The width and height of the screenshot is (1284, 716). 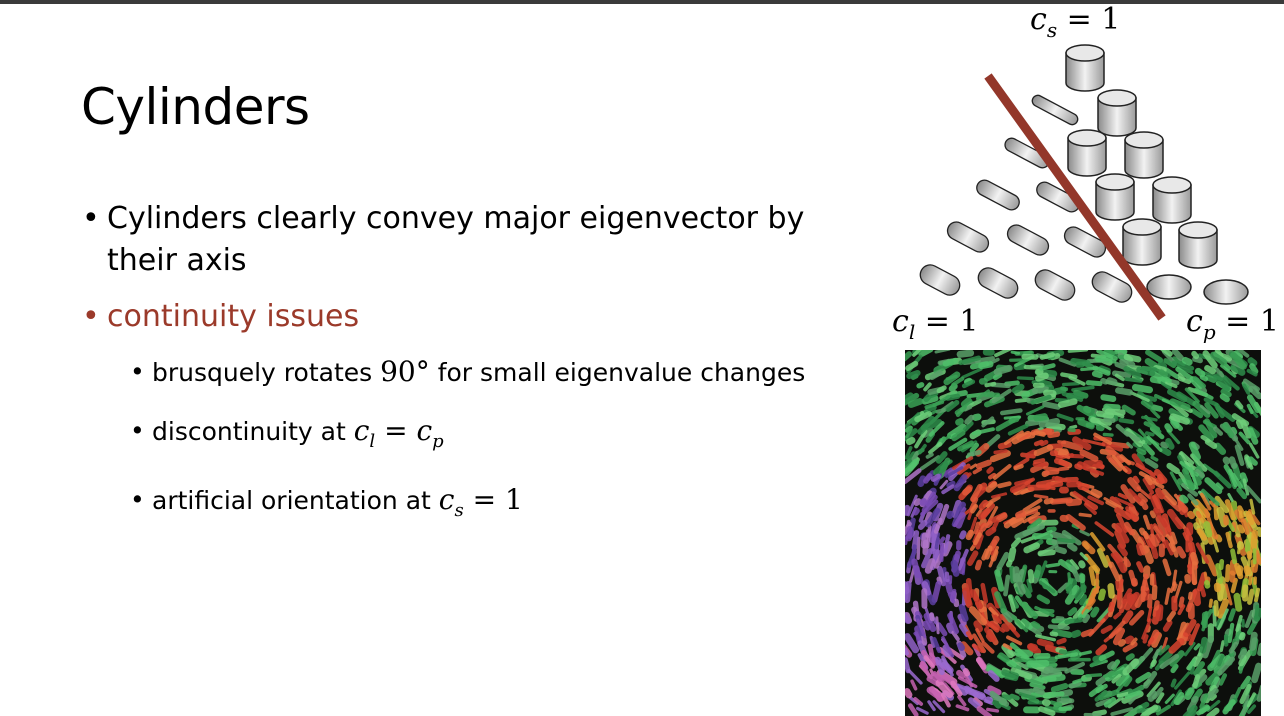 I want to click on math-angle: 90°, so click(x=405, y=371).